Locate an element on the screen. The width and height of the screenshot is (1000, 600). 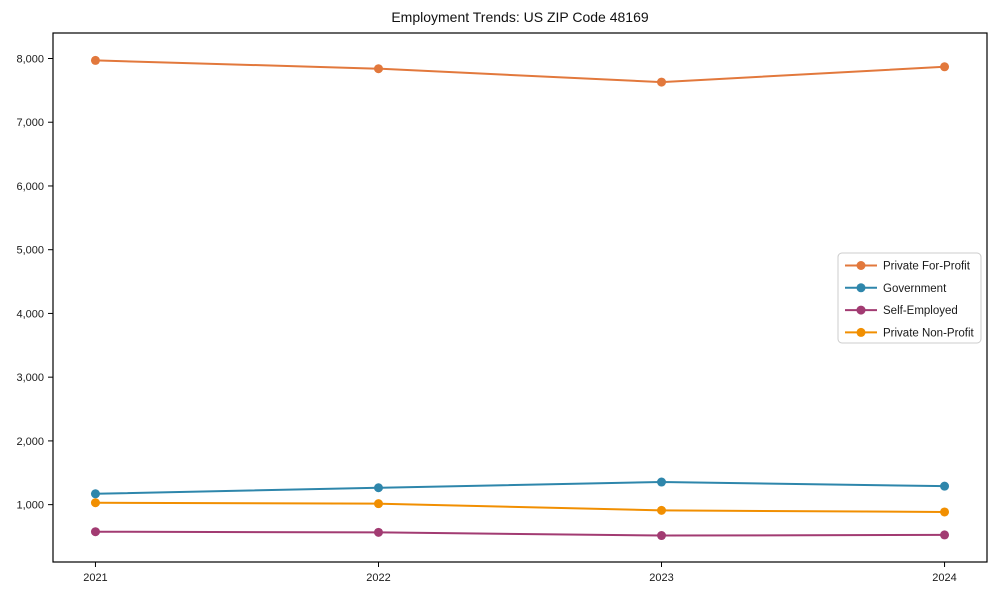
legend-marker-private-non-profit is located at coordinates (861, 332).